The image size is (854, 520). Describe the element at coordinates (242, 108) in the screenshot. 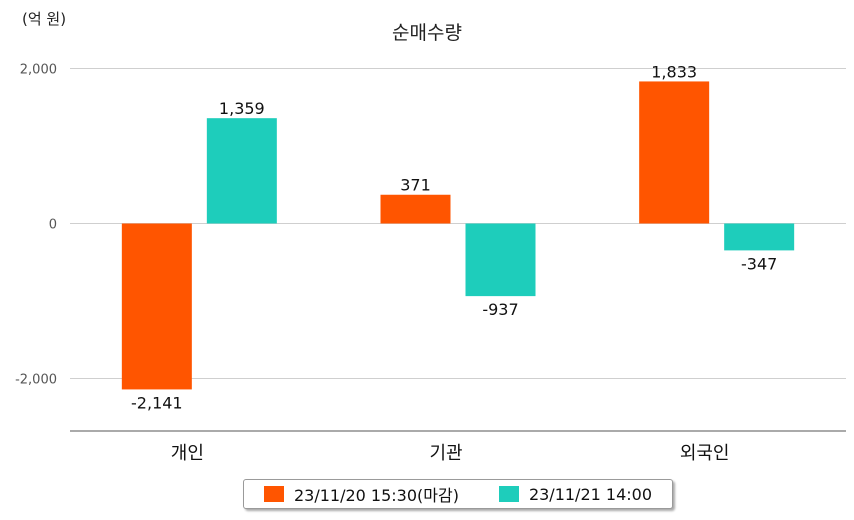

I see `data-label: 1,359` at that location.